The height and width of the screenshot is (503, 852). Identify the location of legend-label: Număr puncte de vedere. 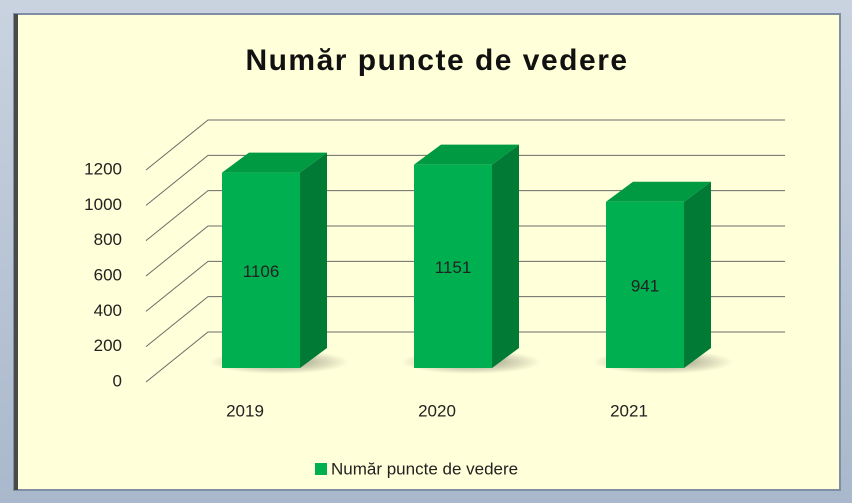
(424, 468).